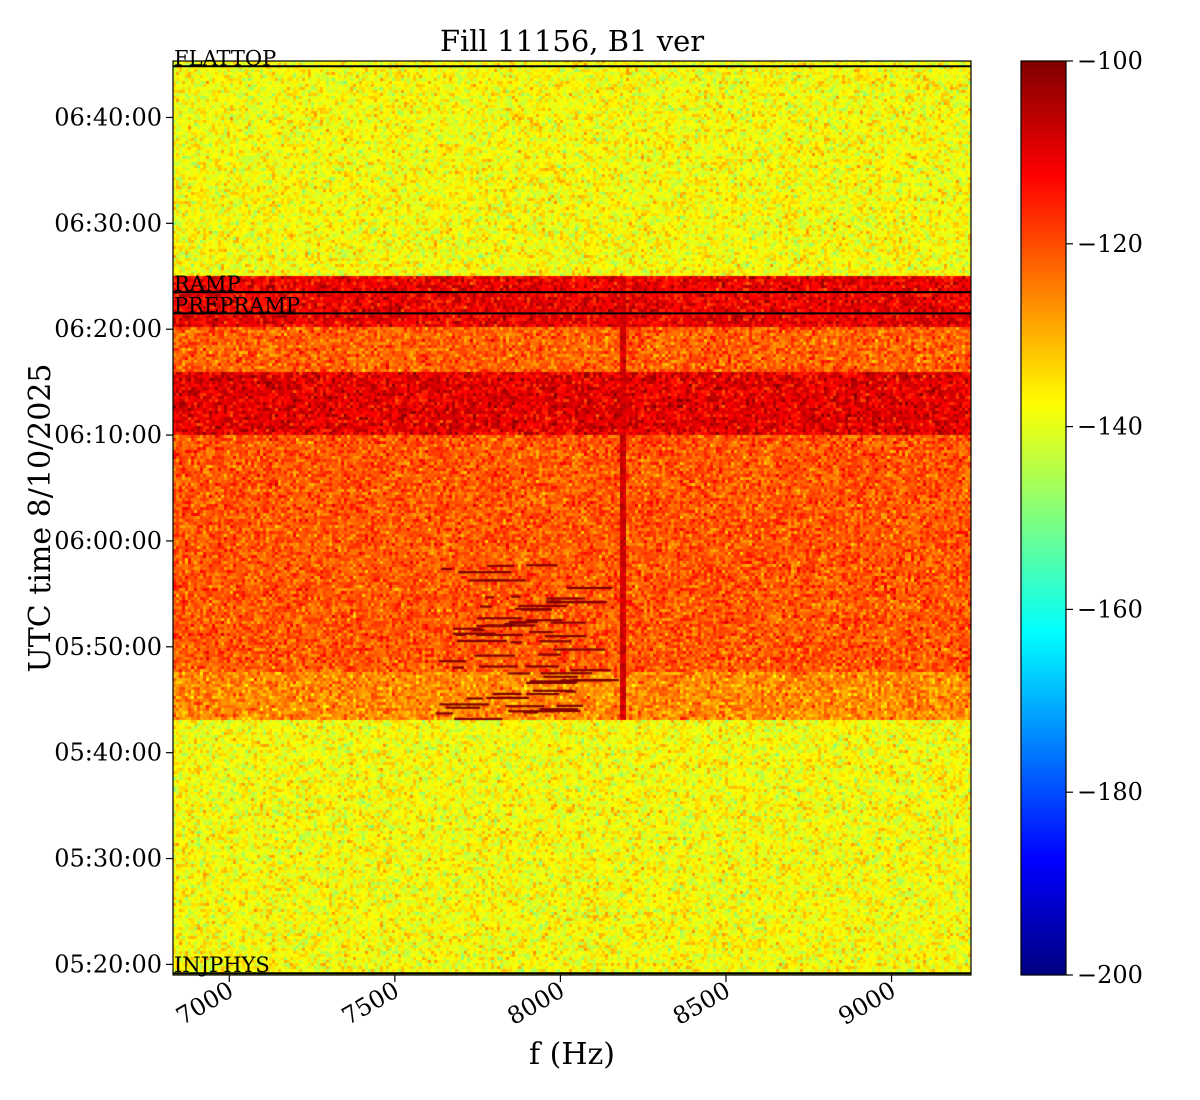 The width and height of the screenshot is (1200, 1100). I want to click on y-axis-label: UTC time 8/10/2025, so click(40, 518).